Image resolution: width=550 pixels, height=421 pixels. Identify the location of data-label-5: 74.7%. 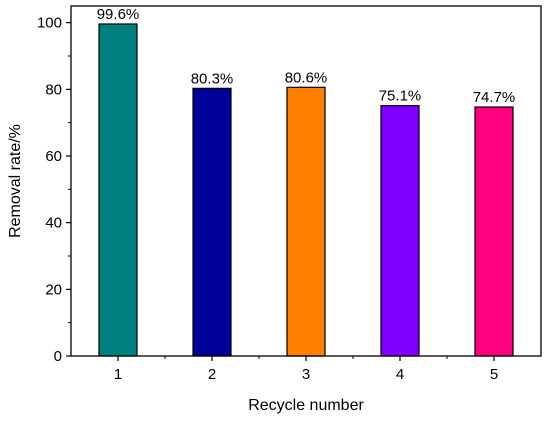
(494, 97).